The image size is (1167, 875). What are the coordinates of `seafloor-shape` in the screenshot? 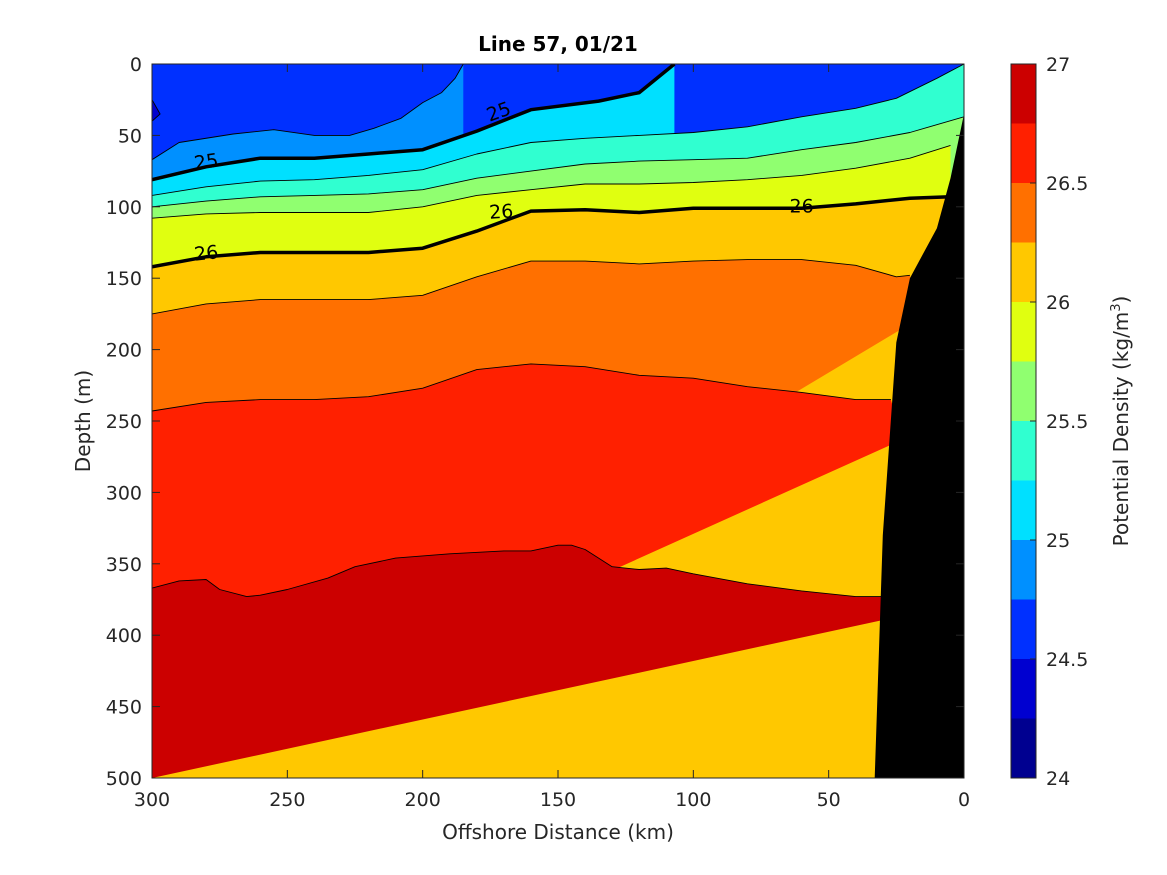 It's located at (919, 446).